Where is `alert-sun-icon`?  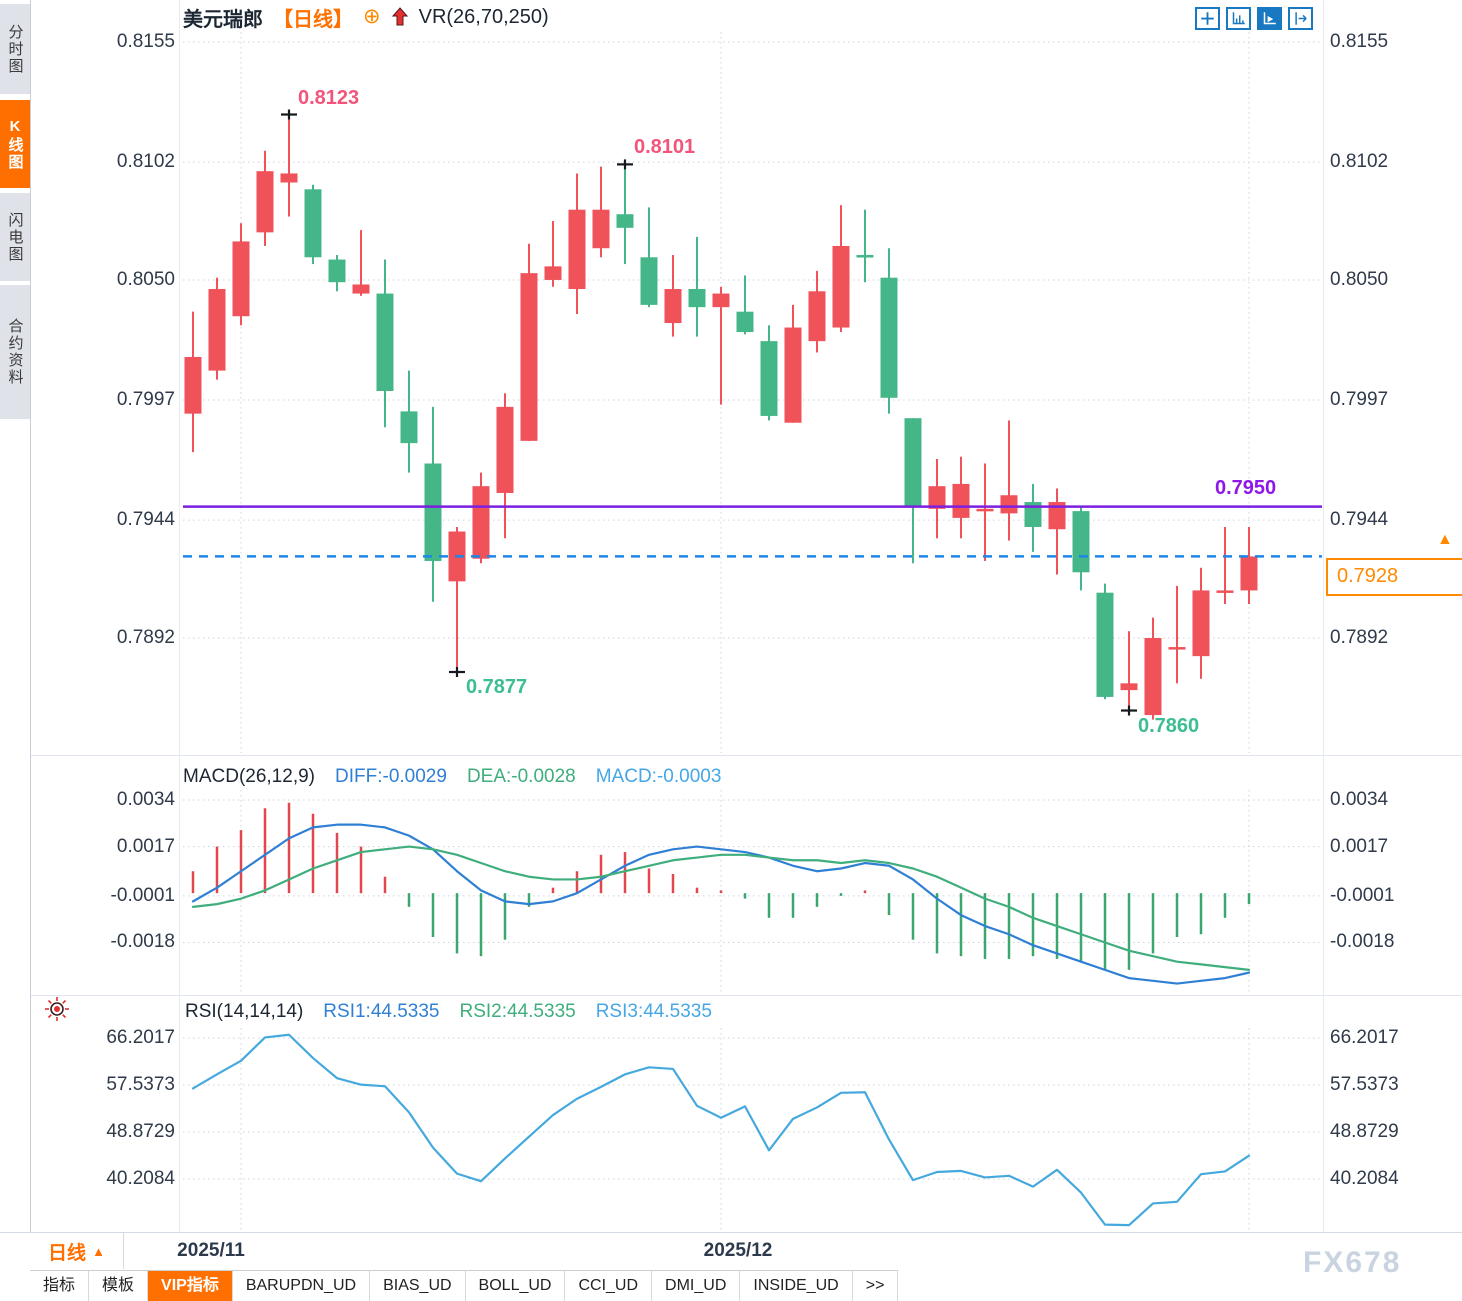 alert-sun-icon is located at coordinates (57, 1011).